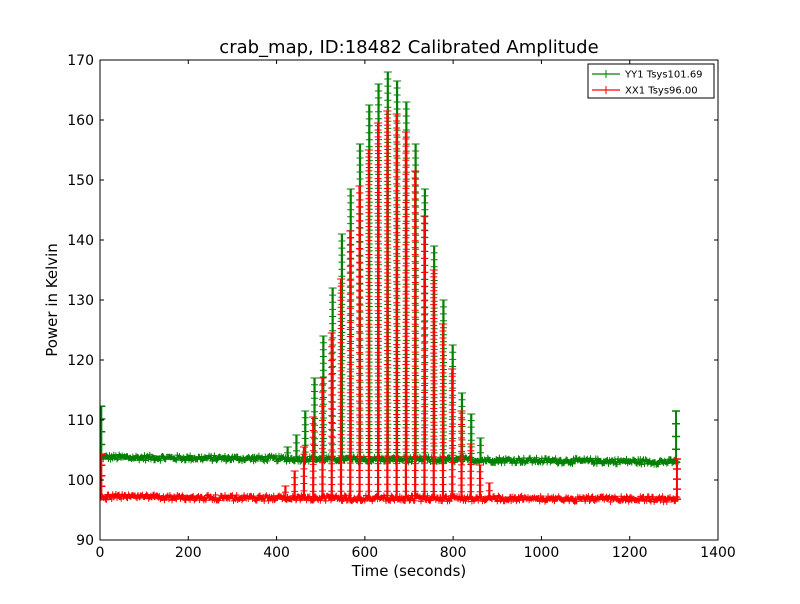  What do you see at coordinates (542, 553) in the screenshot?
I see `x-tick-label: 1000` at bounding box center [542, 553].